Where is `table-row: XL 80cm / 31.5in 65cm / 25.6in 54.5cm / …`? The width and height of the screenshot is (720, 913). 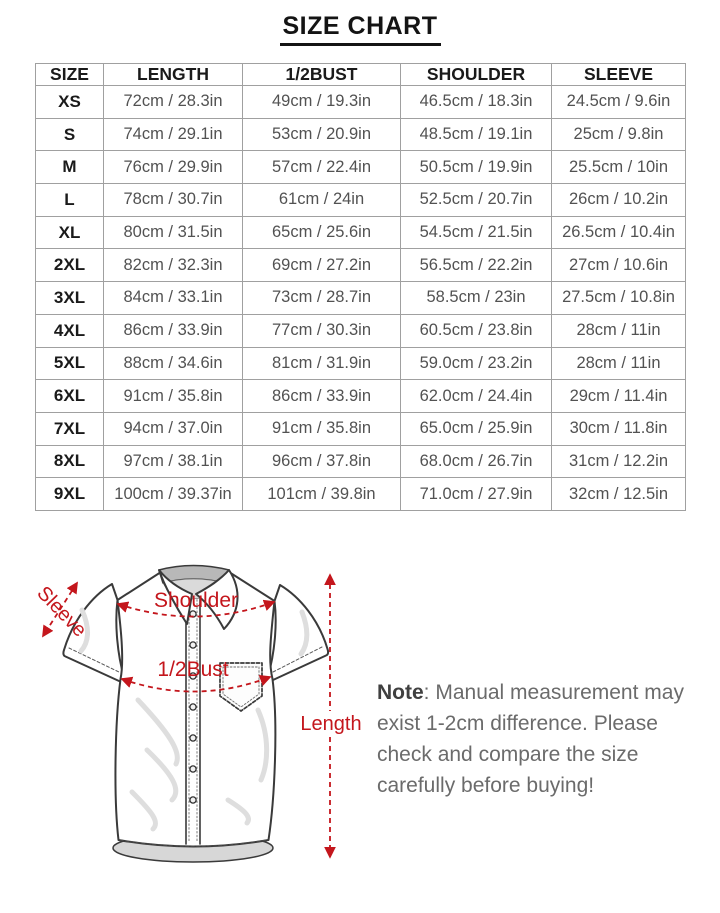
table-row: XL 80cm / 31.5in 65cm / 25.6in 54.5cm / … is located at coordinates (360, 232).